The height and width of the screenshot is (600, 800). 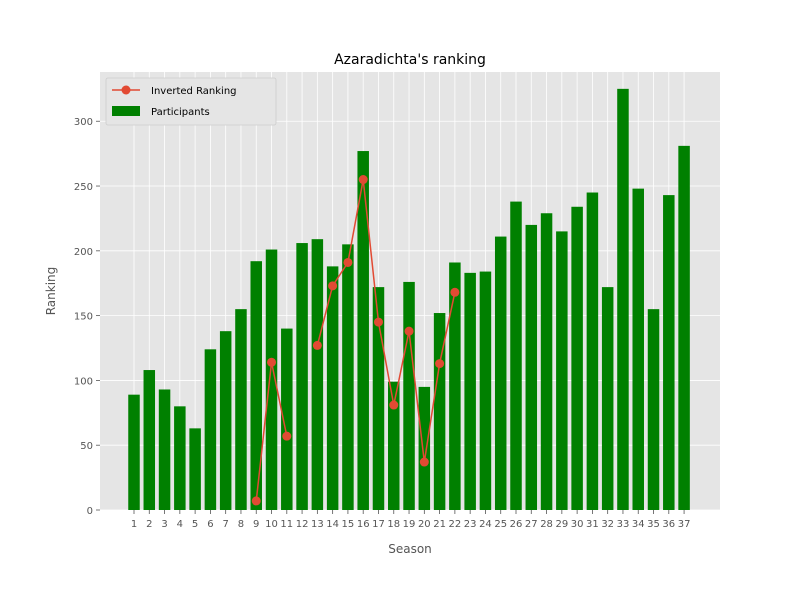 I want to click on x-tick-label: 30, so click(x=577, y=524).